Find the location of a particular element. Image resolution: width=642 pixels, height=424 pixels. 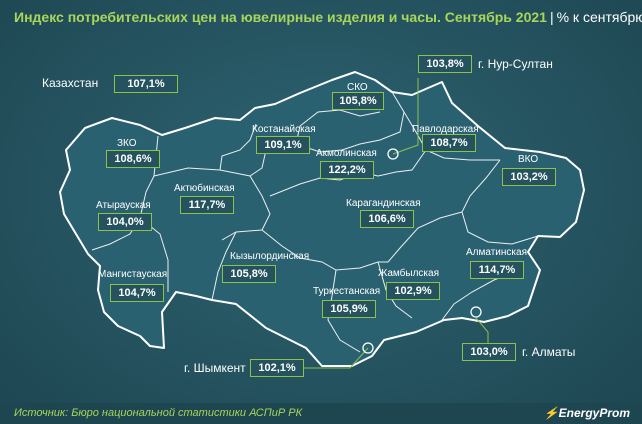

city-value-almaty: 103,0% is located at coordinates (489, 352).